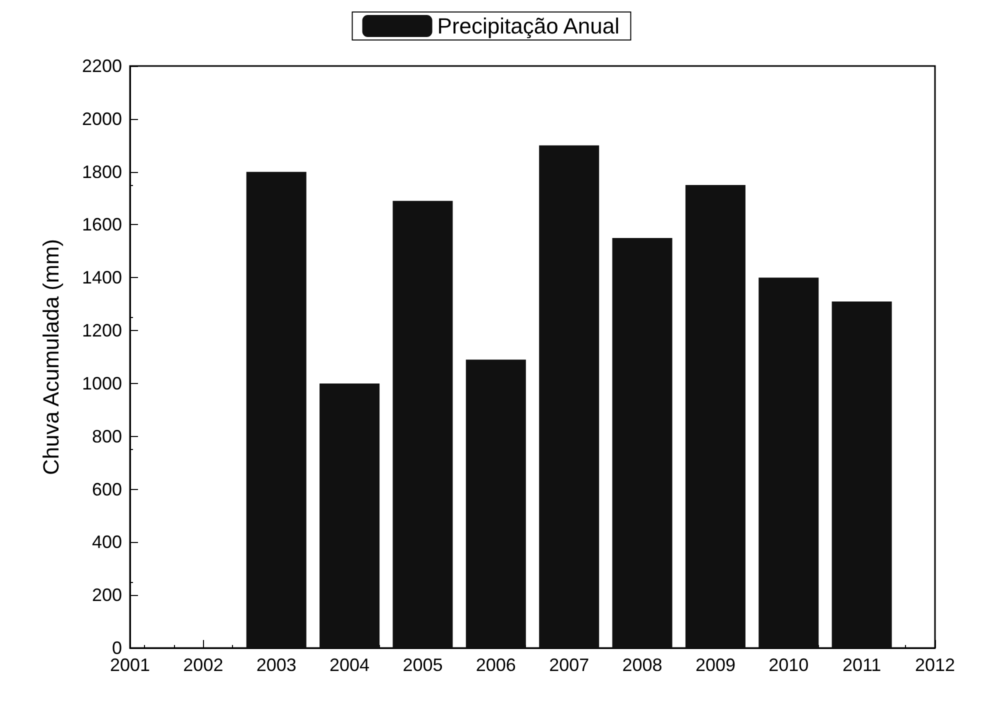 The height and width of the screenshot is (707, 983). Describe the element at coordinates (276, 665) in the screenshot. I see `x-tick-label: 2003` at that location.